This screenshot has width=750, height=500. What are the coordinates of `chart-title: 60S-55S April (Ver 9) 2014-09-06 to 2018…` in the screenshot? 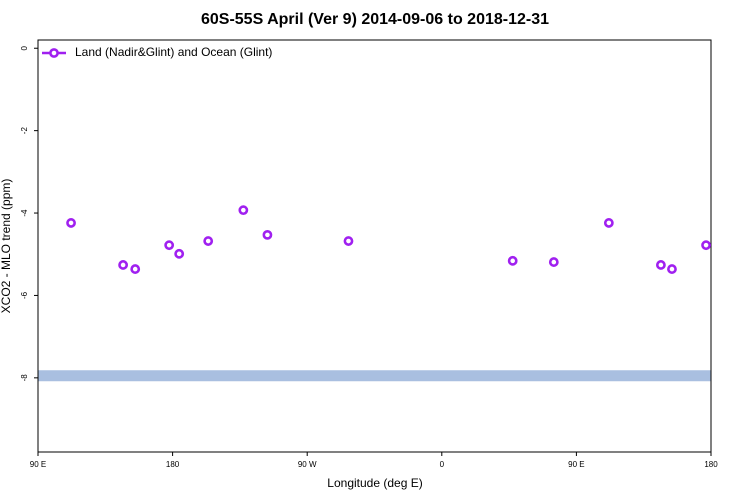 It's located at (375, 19).